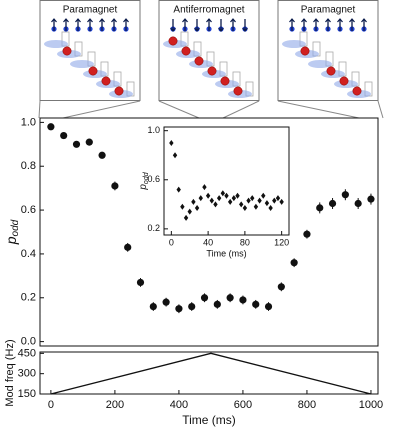 This screenshot has height=431, width=399. Describe the element at coordinates (27, 374) in the screenshot. I see `y-tick-label: 300` at that location.